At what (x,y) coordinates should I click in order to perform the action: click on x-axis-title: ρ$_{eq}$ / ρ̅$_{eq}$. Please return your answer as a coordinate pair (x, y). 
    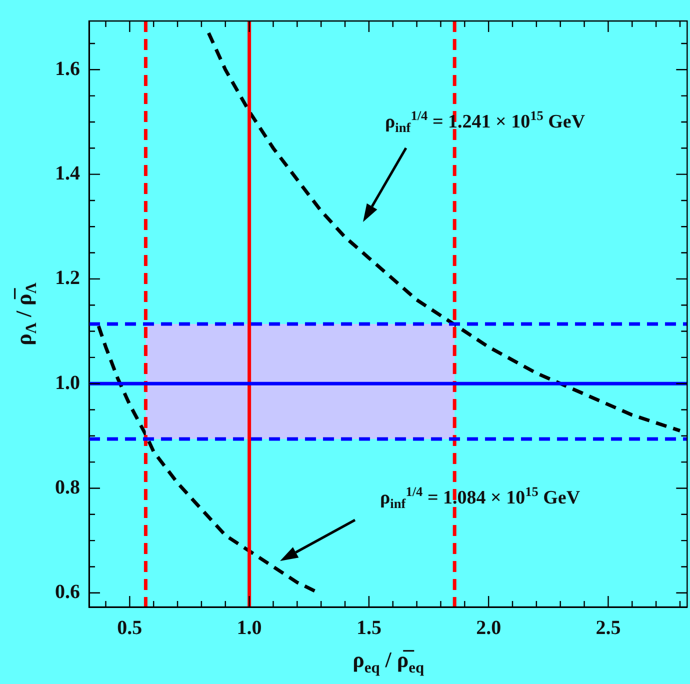
    Looking at the image, I should click on (388, 662).